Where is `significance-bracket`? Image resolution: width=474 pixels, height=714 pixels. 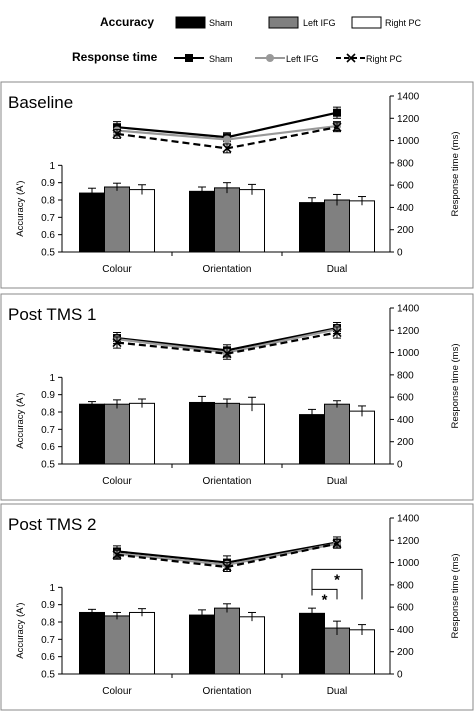
significance-bracket is located at coordinates (337, 584).